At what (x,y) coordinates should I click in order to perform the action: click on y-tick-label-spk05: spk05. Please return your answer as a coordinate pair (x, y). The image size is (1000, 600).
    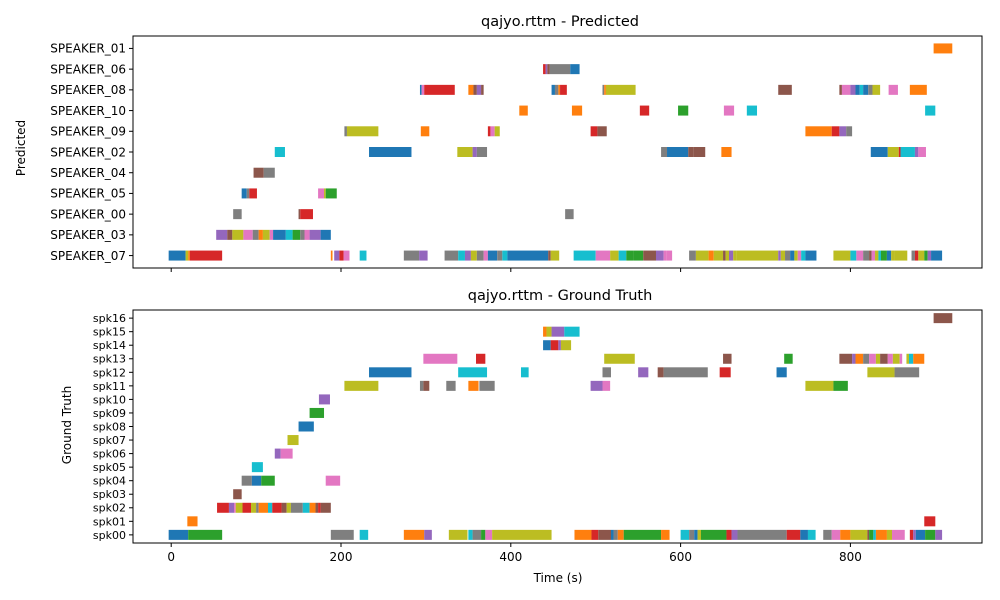
    Looking at the image, I should click on (109, 467).